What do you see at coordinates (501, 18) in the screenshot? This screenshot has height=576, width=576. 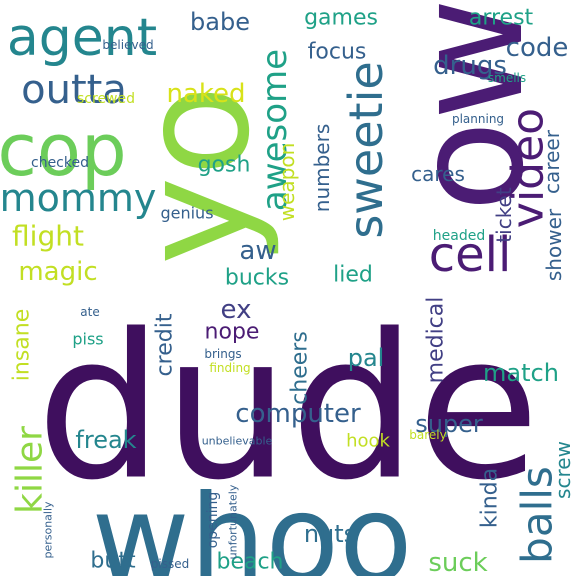 I see `word-arrest: arrest` at bounding box center [501, 18].